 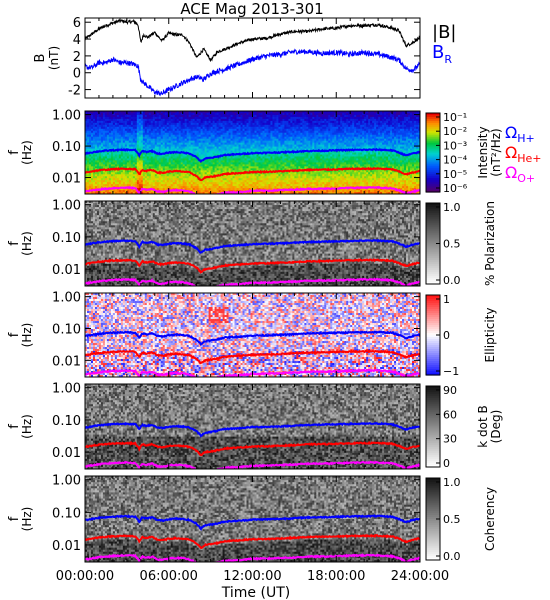 I want to click on panel-2-ylabel: f, so click(x=14, y=152).